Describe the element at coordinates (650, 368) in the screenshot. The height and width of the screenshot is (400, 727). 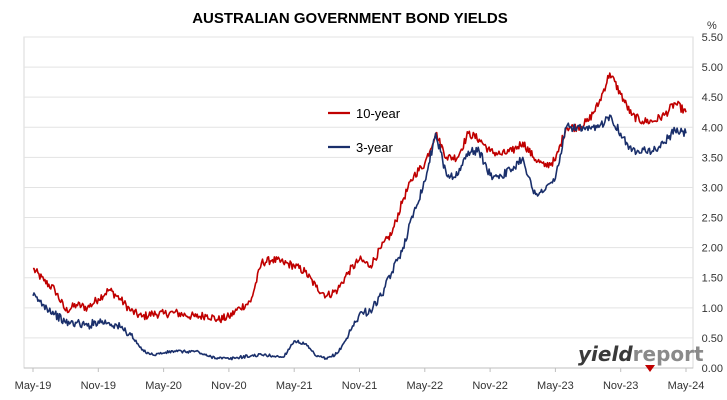
I see `logo-triangle-icon` at that location.